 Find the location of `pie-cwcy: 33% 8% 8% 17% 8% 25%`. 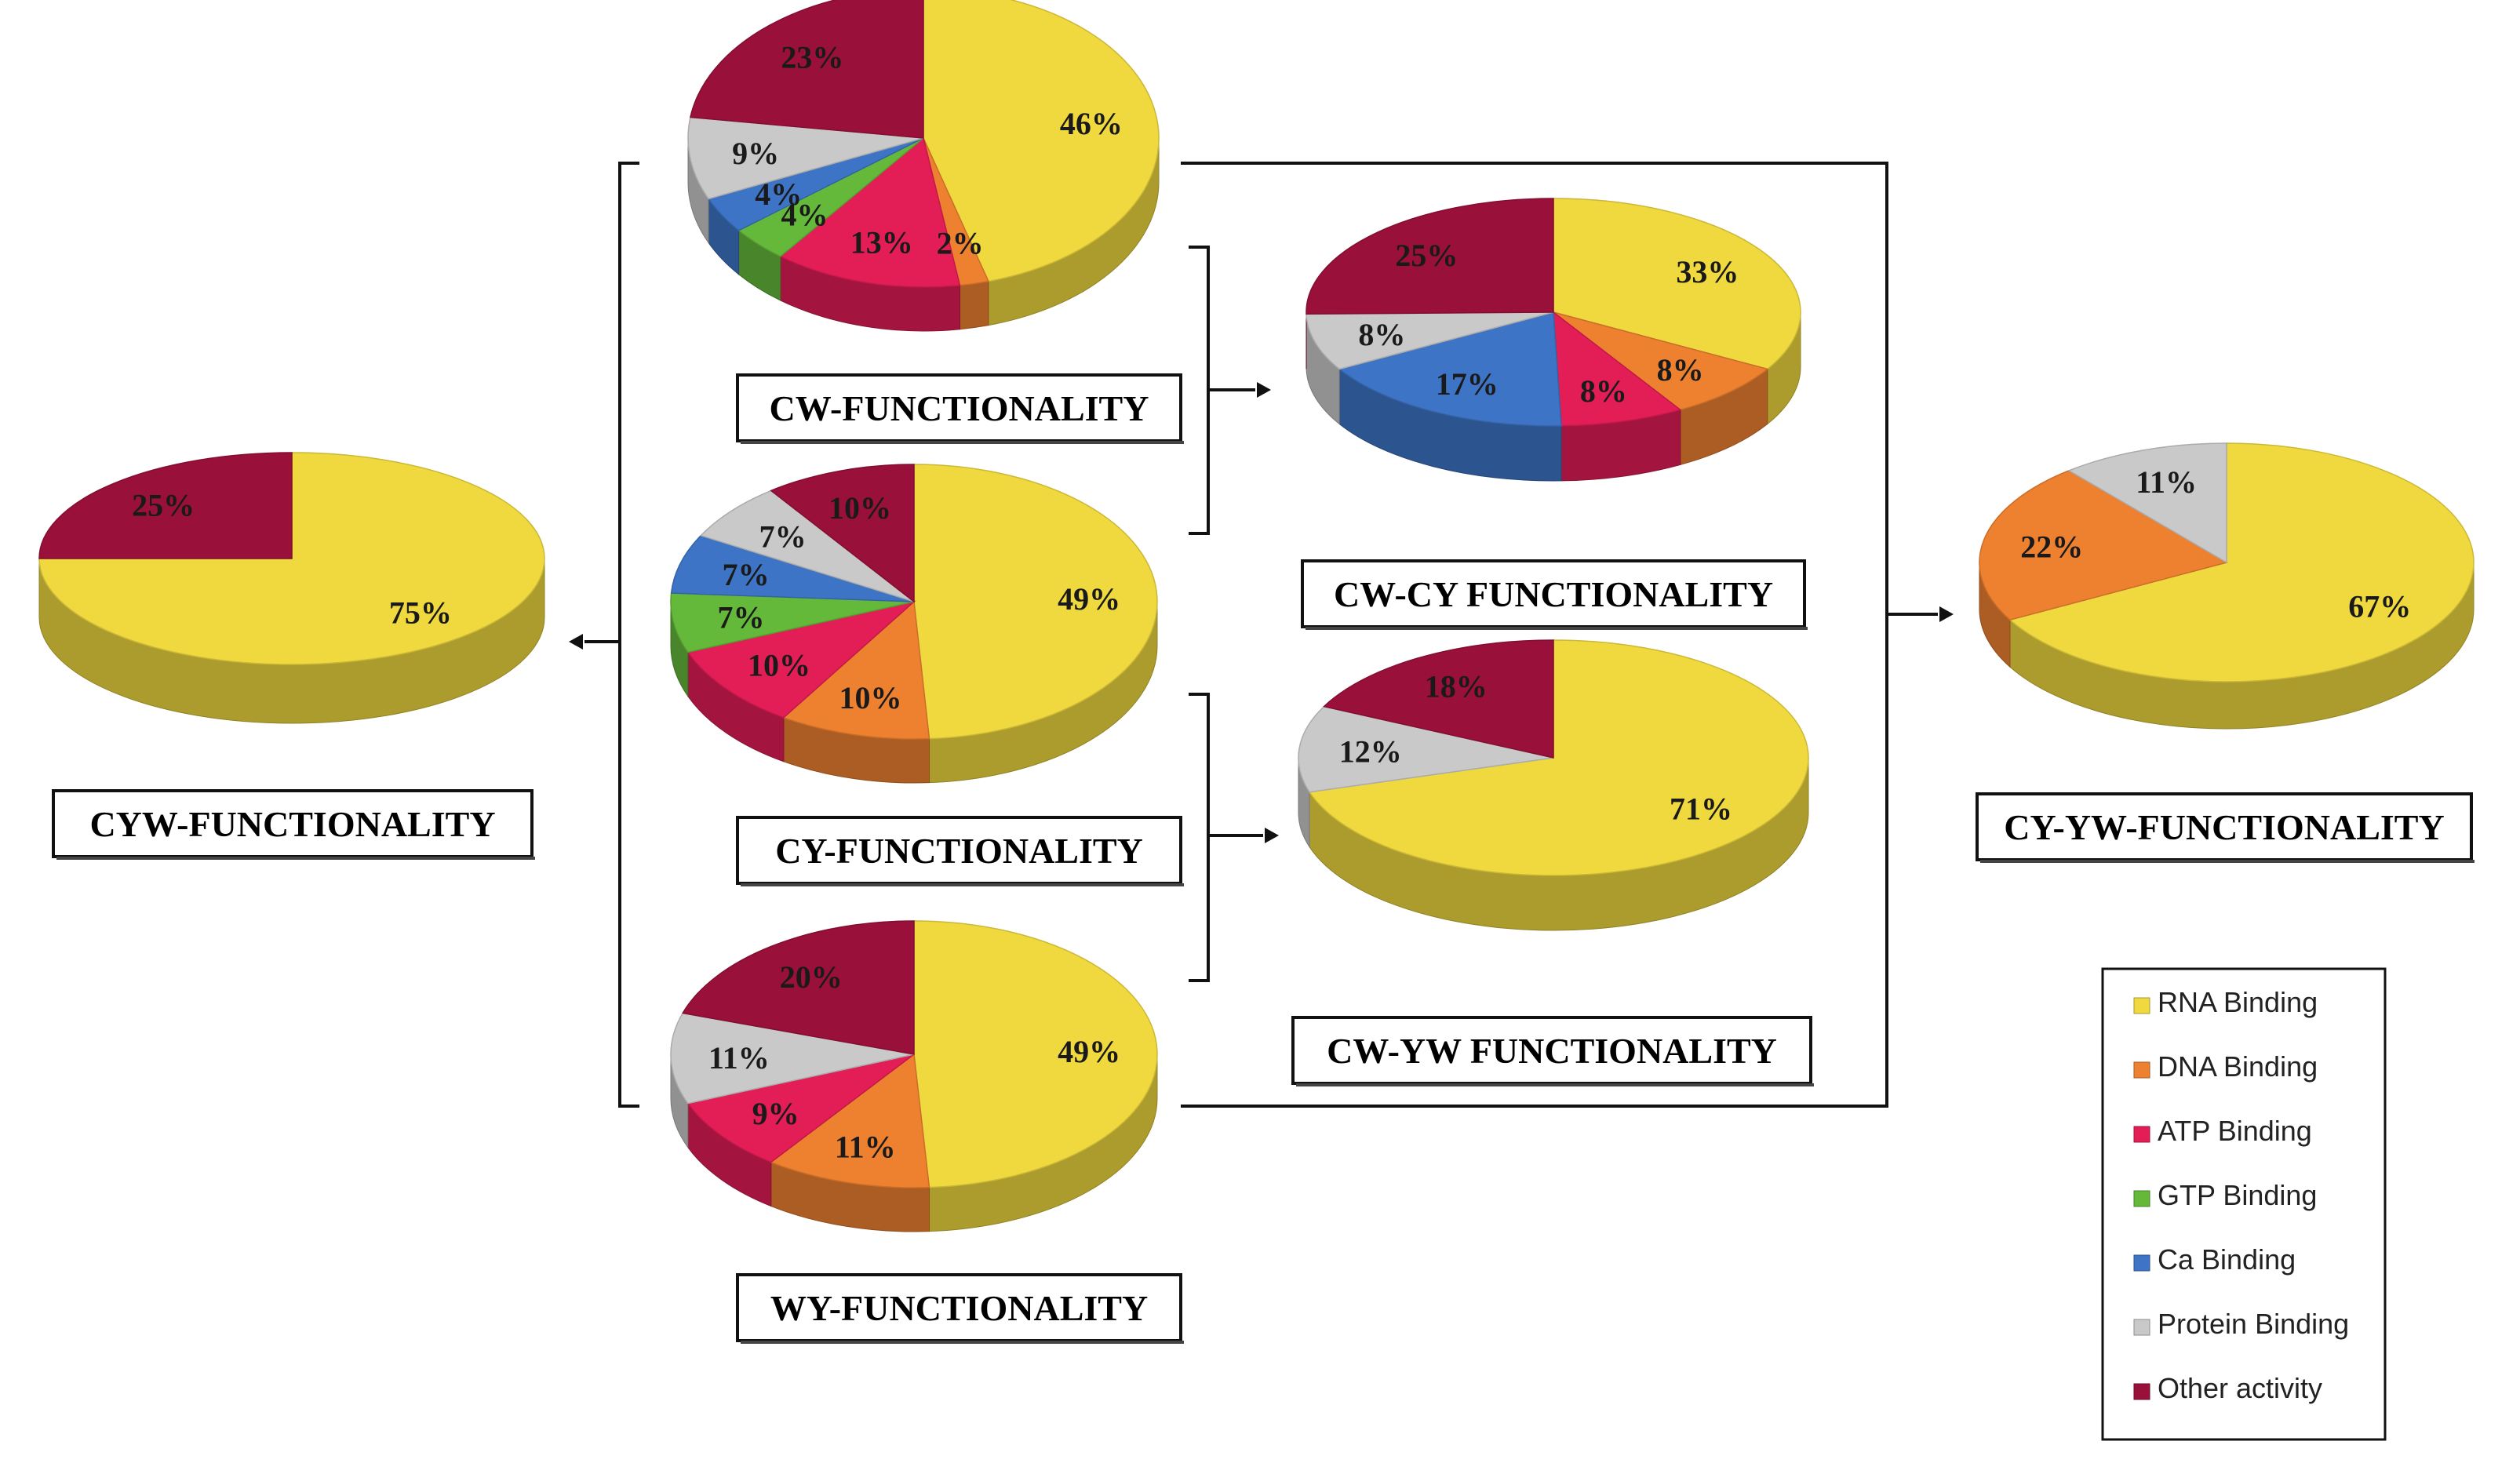

pie-cwcy: 33% 8% 8% 17% 8% 25% is located at coordinates (1553, 339).